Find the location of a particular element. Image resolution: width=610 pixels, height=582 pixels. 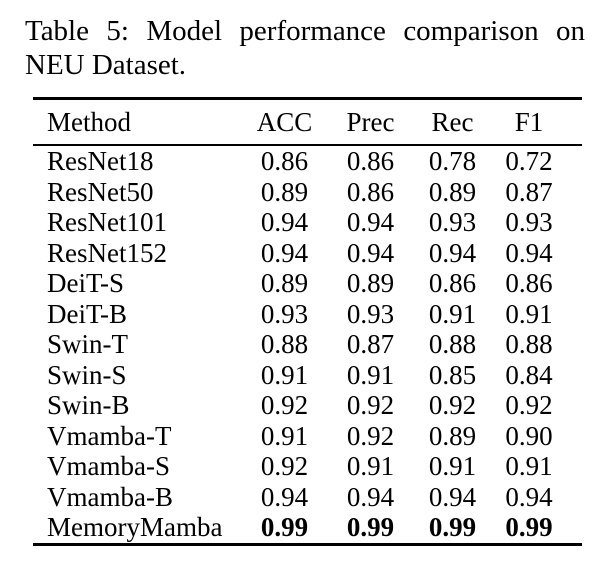

method-cell: Swin-B is located at coordinates (88, 405).